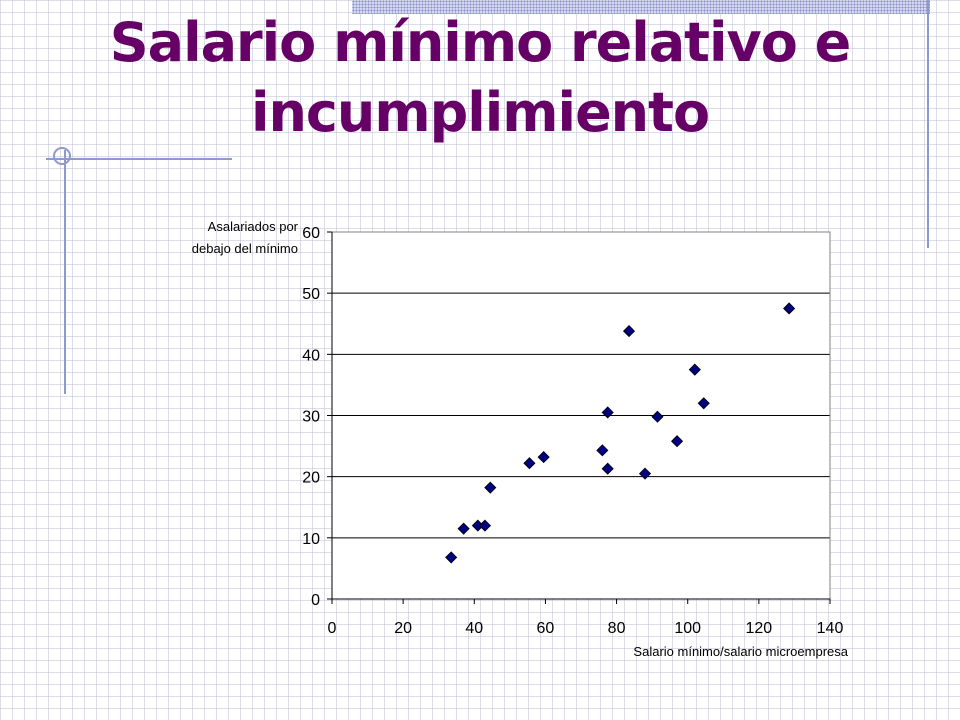 Image resolution: width=960 pixels, height=720 pixels. Describe the element at coordinates (253, 226) in the screenshot. I see `y-axis-label-line-1: Asalariados por` at that location.